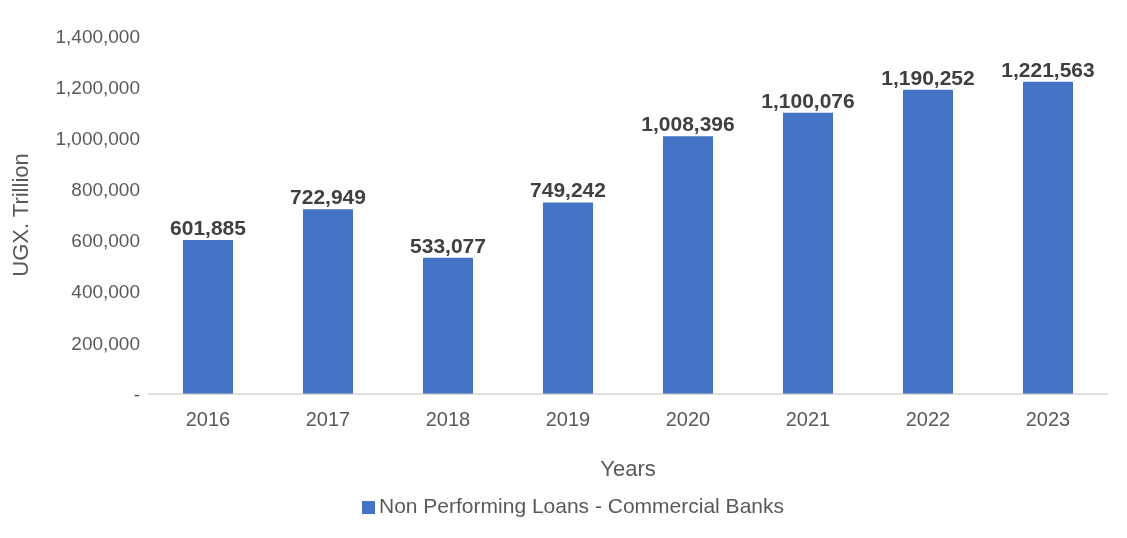 This screenshot has height=538, width=1127. What do you see at coordinates (97, 36) in the screenshot?
I see `y-tick-label: 1,400,000` at bounding box center [97, 36].